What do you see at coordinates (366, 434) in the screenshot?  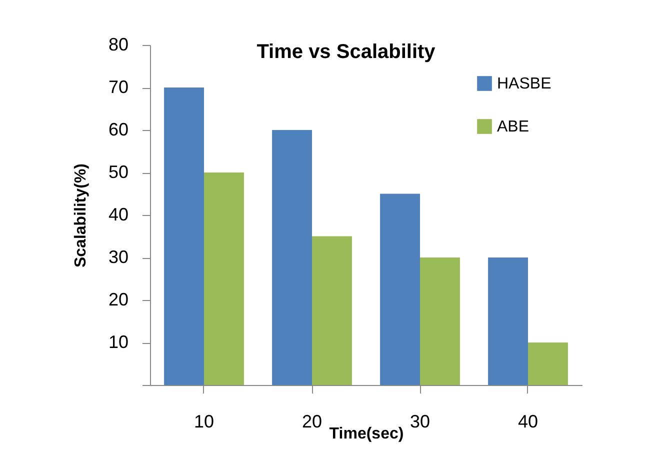 I see `x-axis-title: Time(sec)` at bounding box center [366, 434].